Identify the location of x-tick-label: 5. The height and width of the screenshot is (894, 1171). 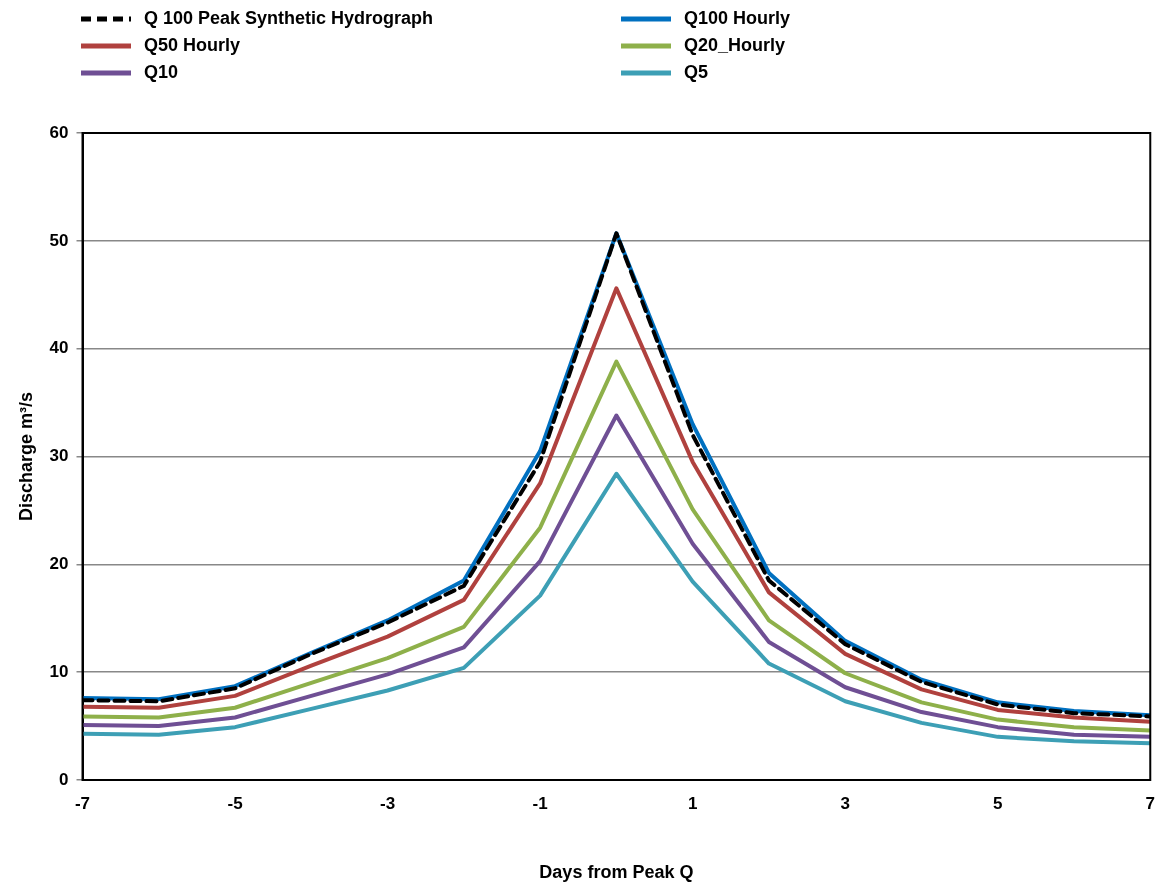
(998, 803).